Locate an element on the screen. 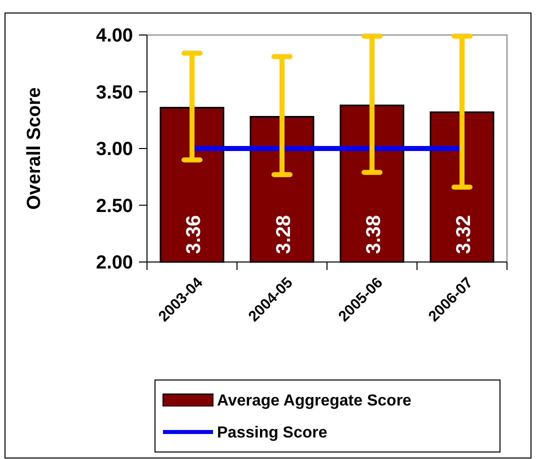  legend-label: Passing Score is located at coordinates (272, 433).